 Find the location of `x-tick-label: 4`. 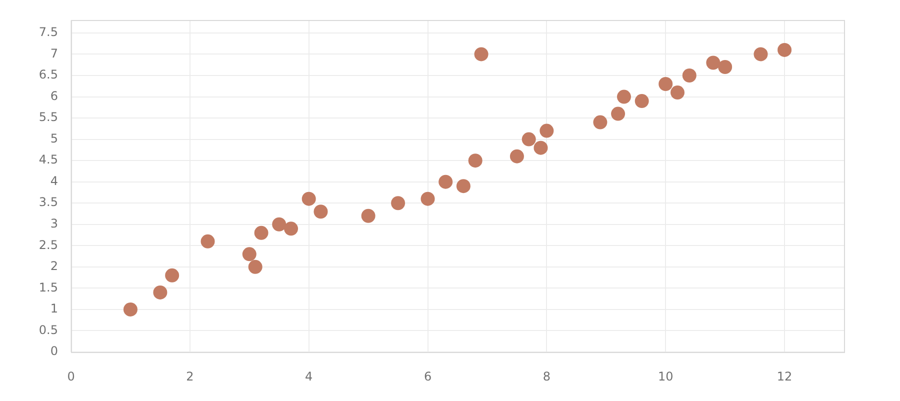

x-tick-label: 4 is located at coordinates (309, 376).